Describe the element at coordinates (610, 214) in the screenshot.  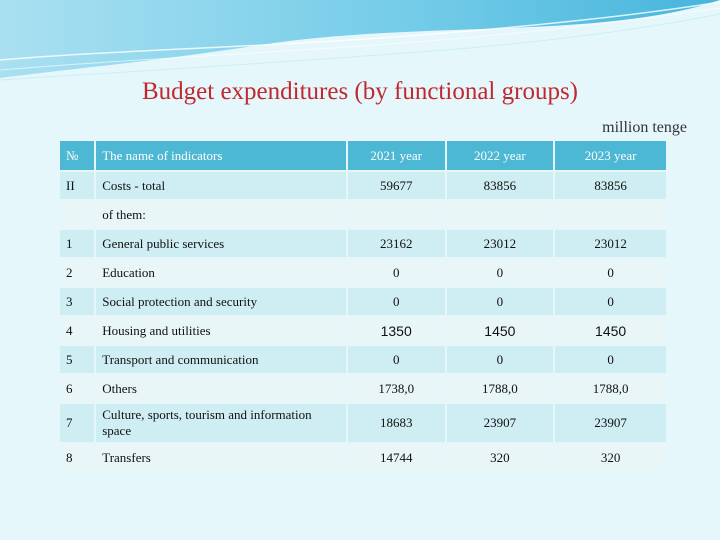
I see `row-value-2023` at that location.